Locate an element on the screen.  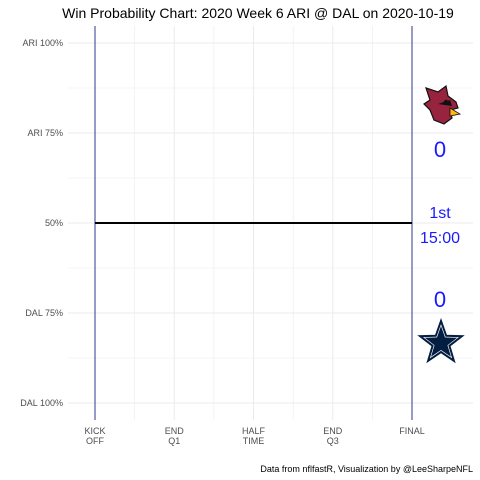
x-tick-label: Q3 is located at coordinates (333, 441).